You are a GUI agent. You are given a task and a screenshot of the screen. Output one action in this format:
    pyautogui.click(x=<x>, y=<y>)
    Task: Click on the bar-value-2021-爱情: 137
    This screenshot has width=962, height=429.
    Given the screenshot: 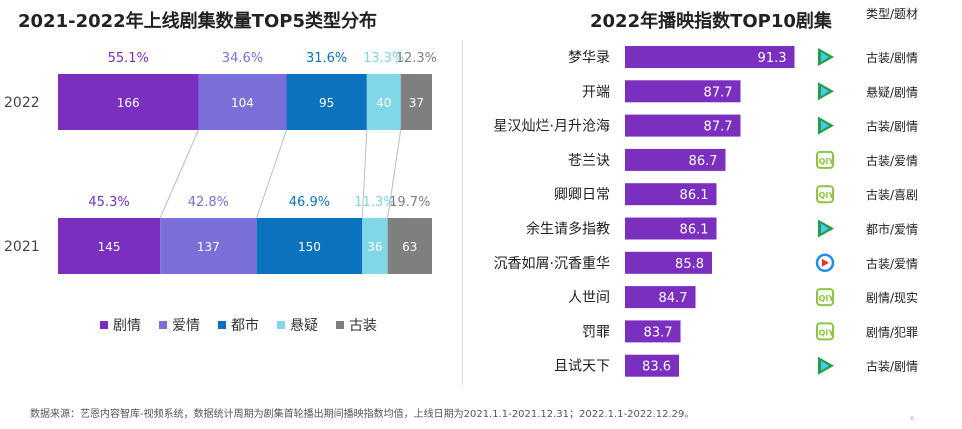 What is the action you would take?
    pyautogui.click(x=208, y=247)
    